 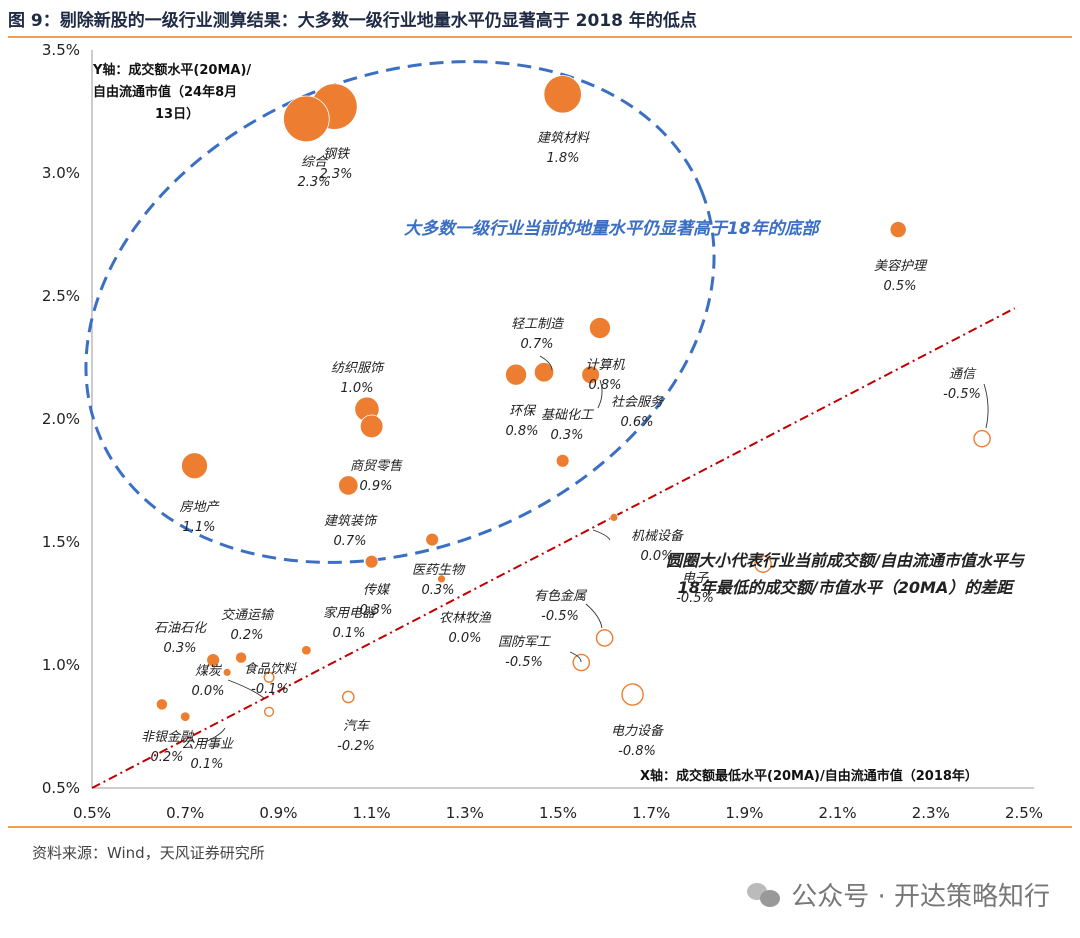 I want to click on x-tick-label: 1.1%, so click(x=372, y=813).